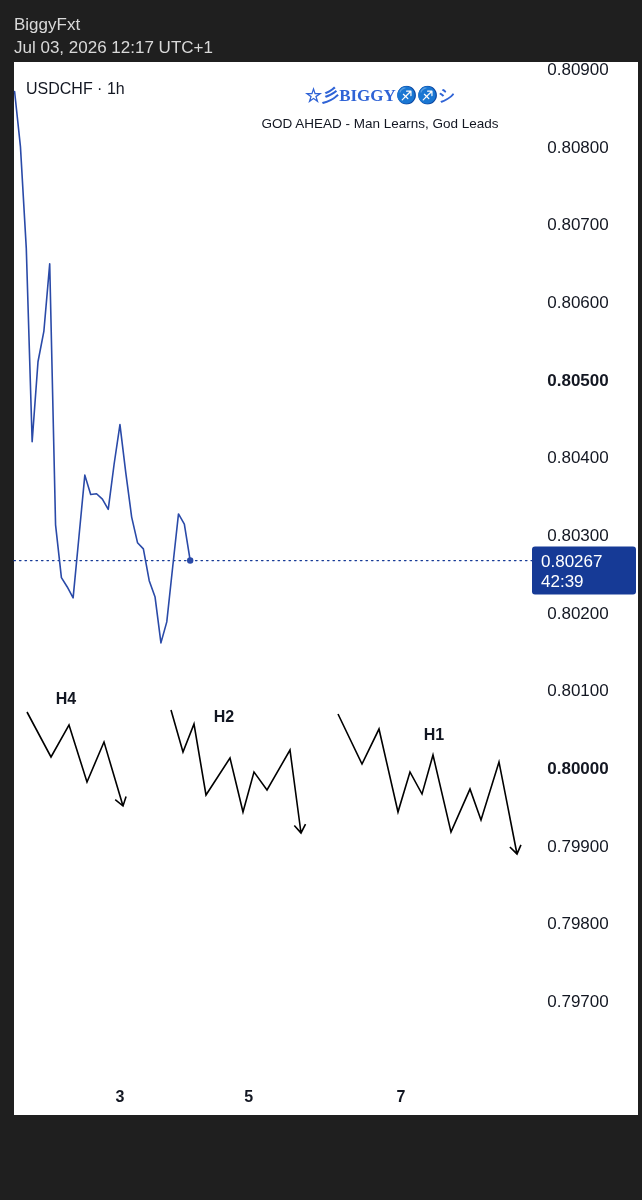 Image resolution: width=642 pixels, height=1200 pixels. I want to click on text: BiggyFxt, so click(47, 24).